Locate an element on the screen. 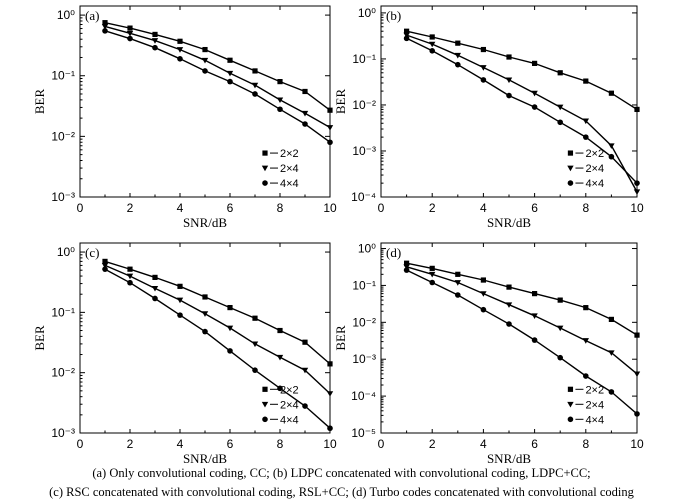  x-axis-title: SNR/dB is located at coordinates (205, 458).